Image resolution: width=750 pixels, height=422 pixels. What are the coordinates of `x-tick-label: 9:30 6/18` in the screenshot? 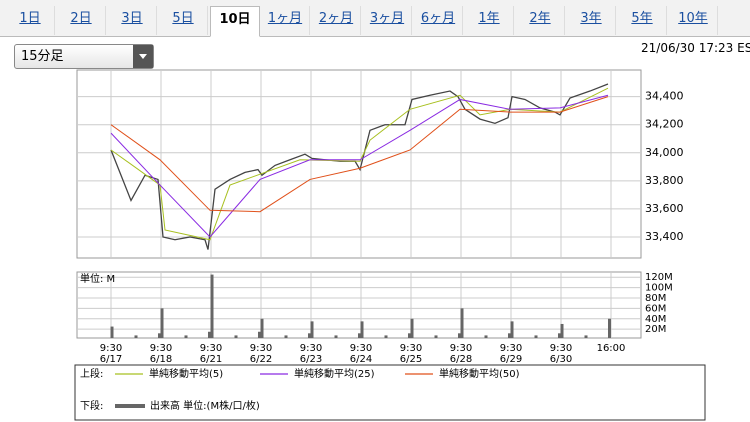 It's located at (161, 354).